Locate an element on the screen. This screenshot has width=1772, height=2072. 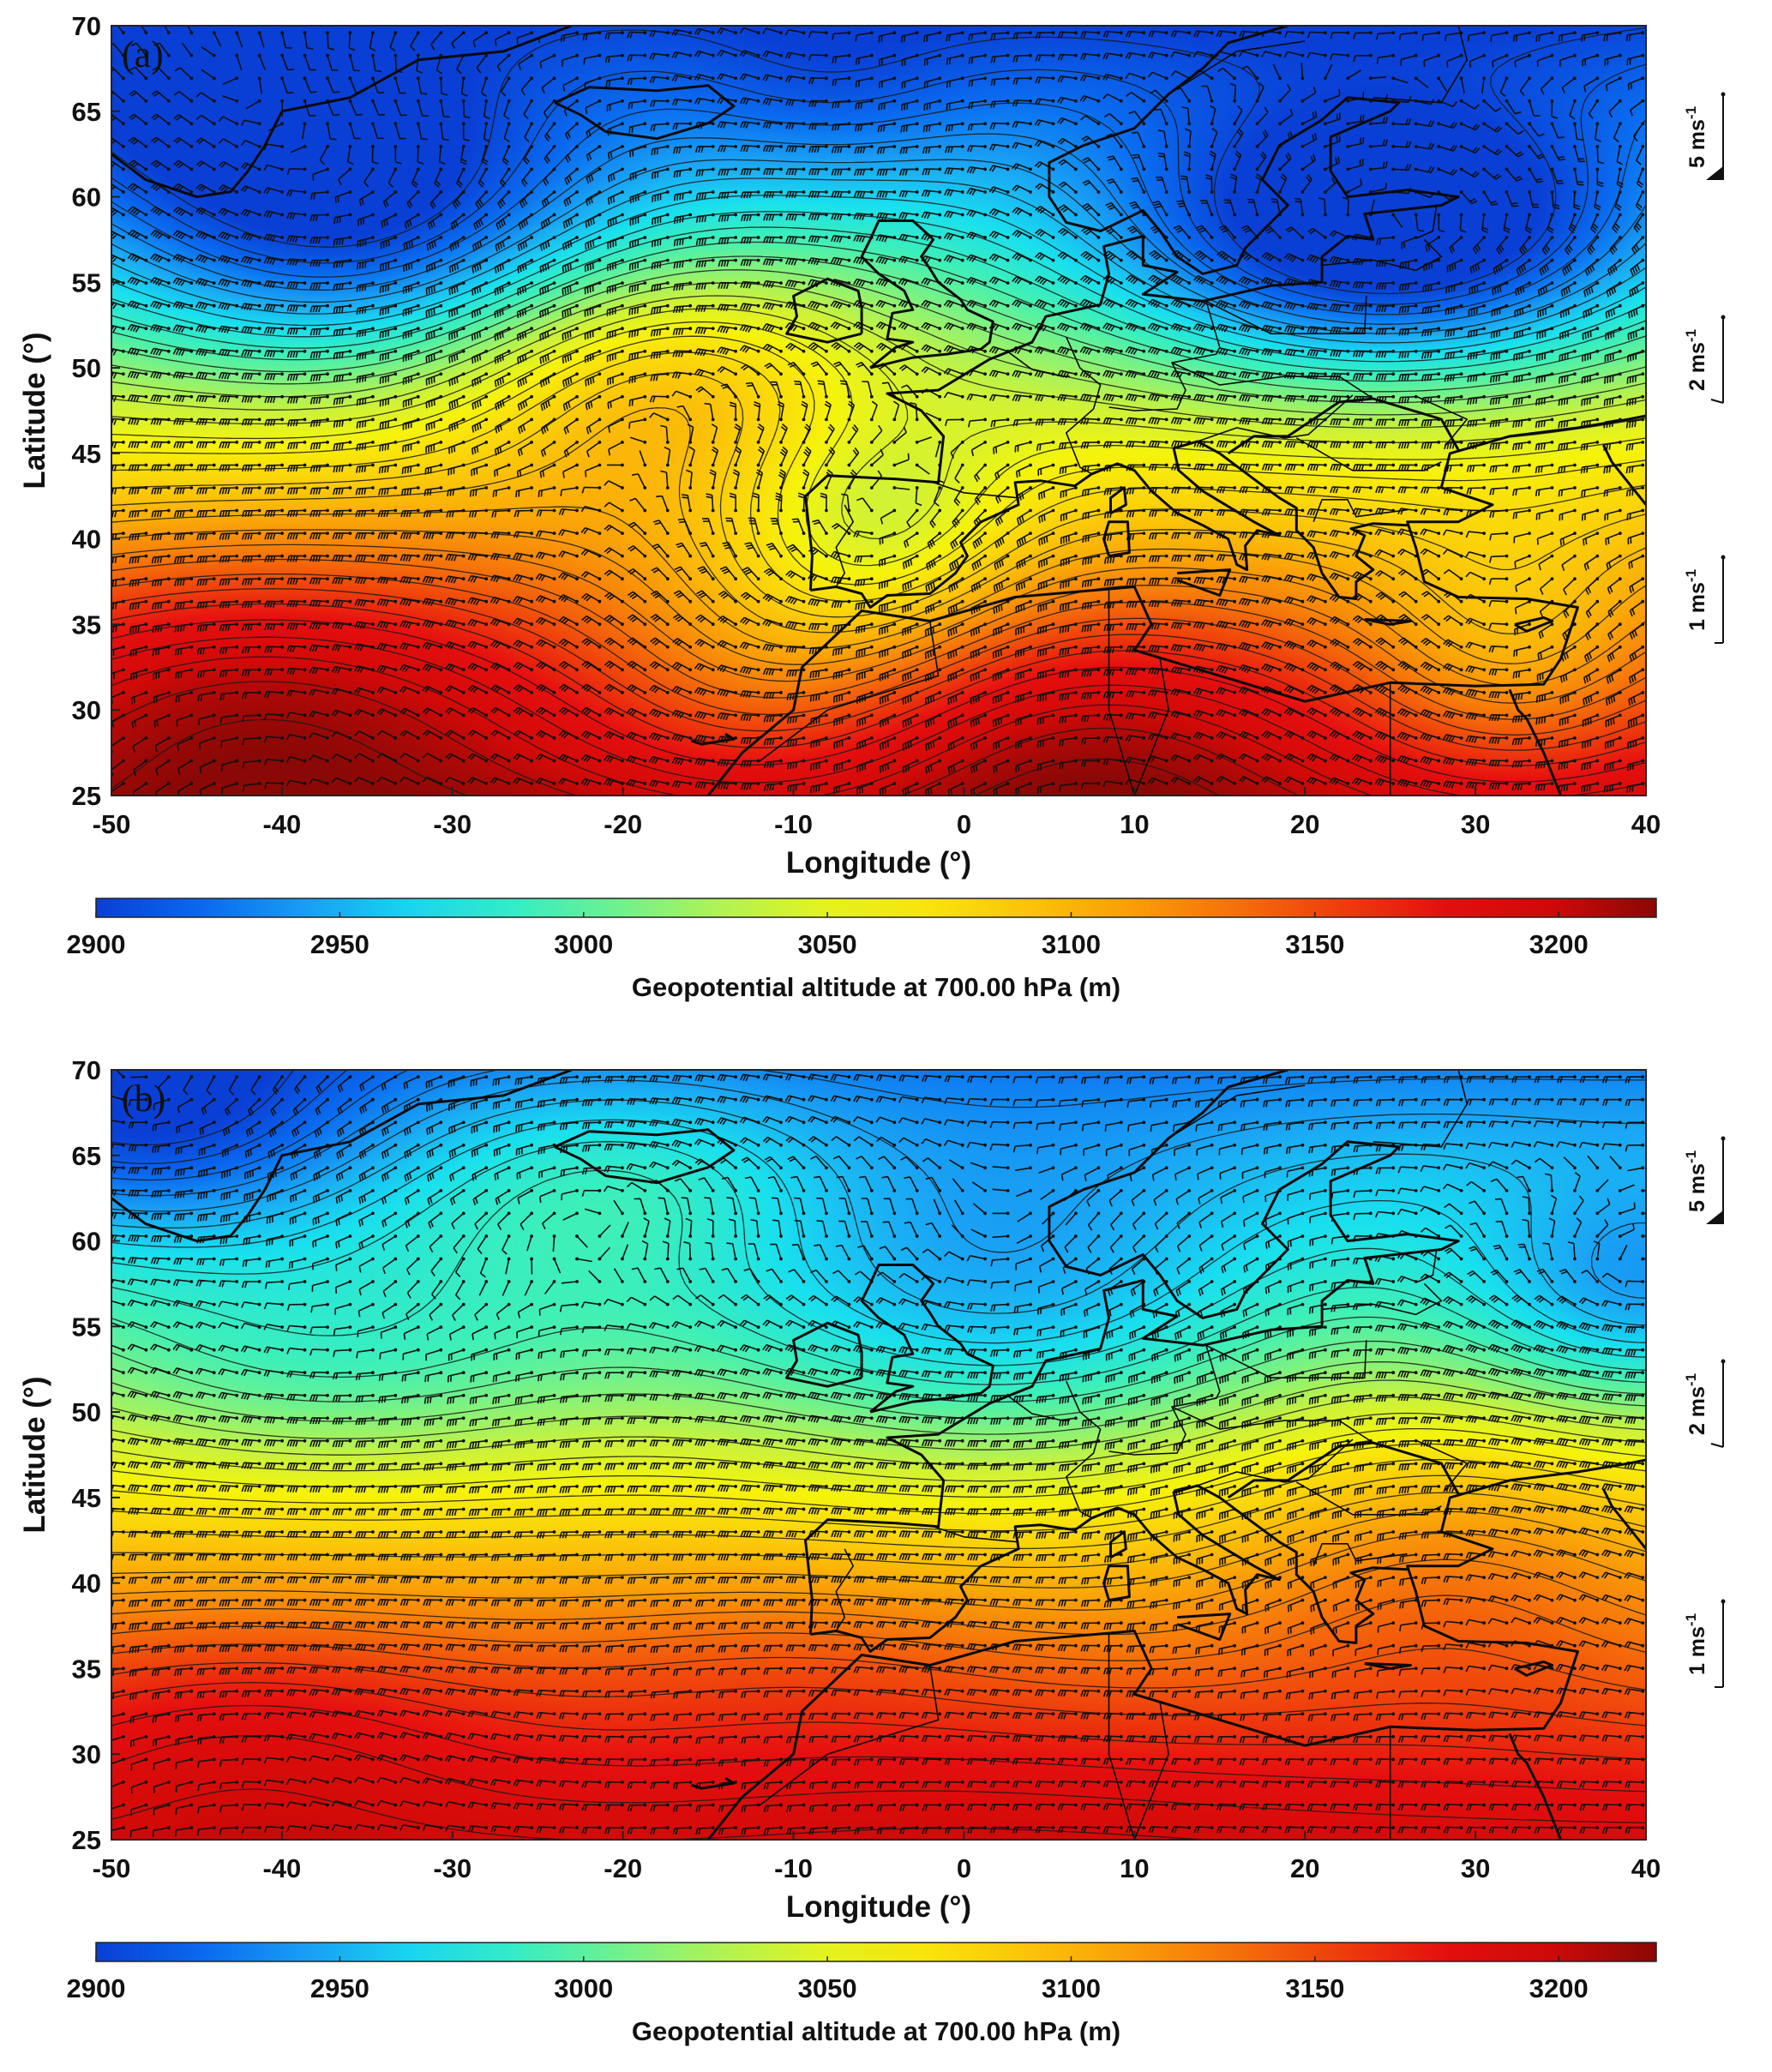
wind-scale-label: 2 ms-1 is located at coordinates (1696, 1404).